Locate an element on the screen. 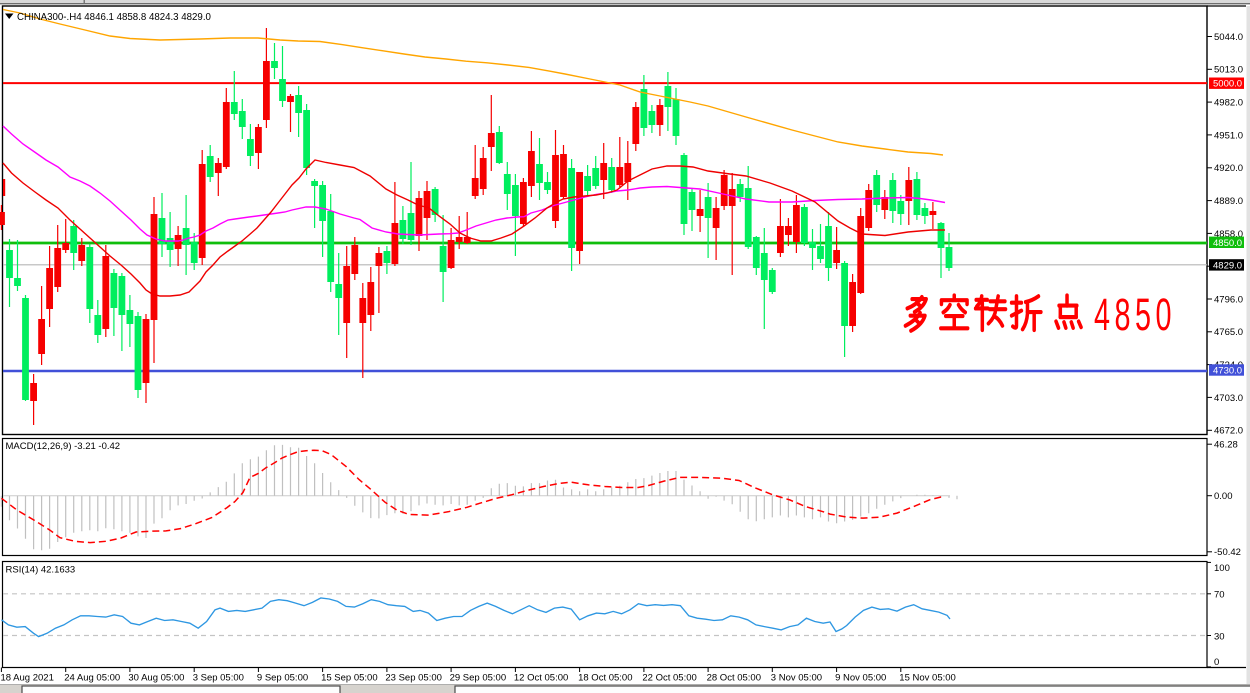  svg-text: 100 is located at coordinates (1222, 568).